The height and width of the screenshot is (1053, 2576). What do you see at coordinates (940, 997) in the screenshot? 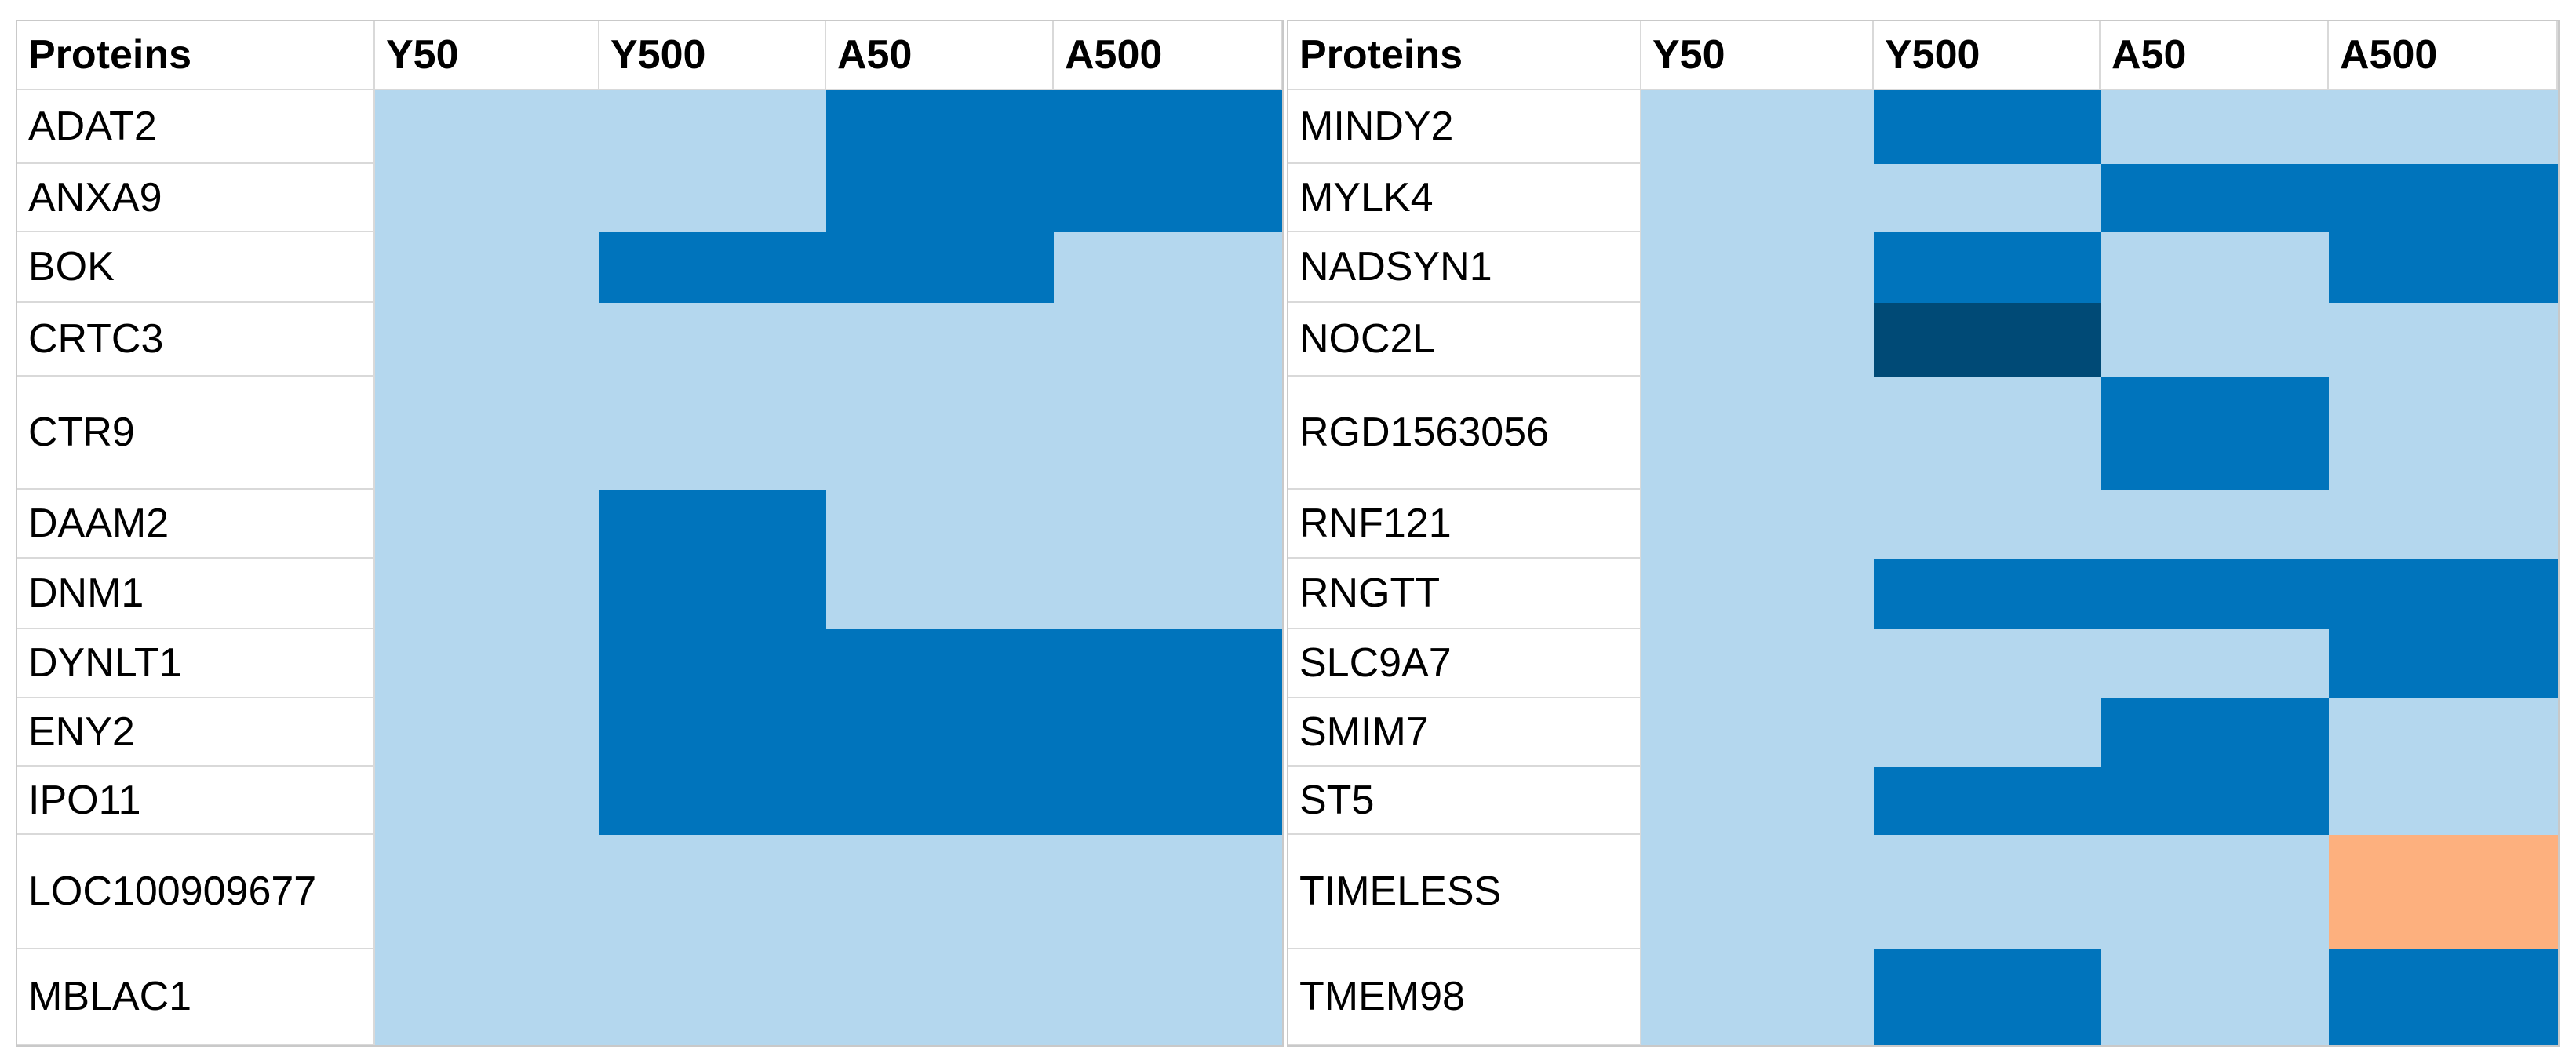
I see `heatmap-cell-mblac1-a50` at bounding box center [940, 997].